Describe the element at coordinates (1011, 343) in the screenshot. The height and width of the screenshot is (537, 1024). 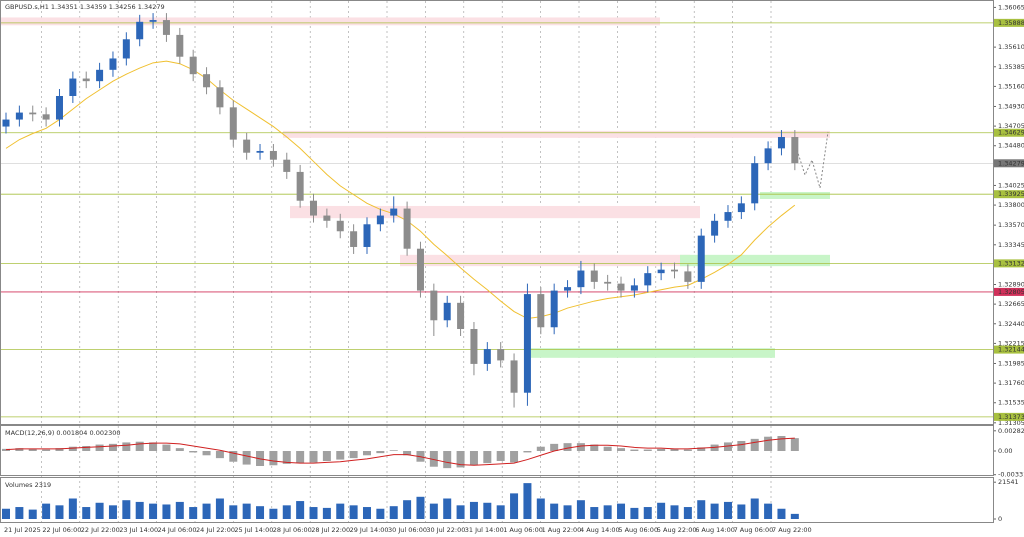
I see `y-tick-label: 1.32215` at that location.